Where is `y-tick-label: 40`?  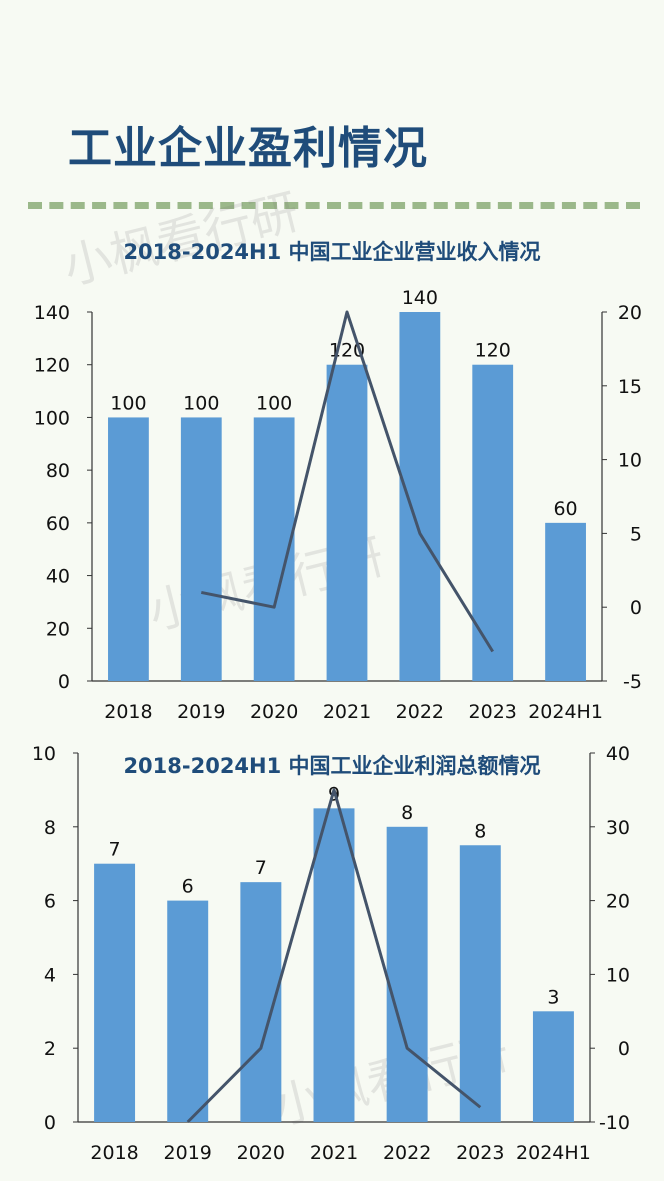 y-tick-label: 40 is located at coordinates (58, 577).